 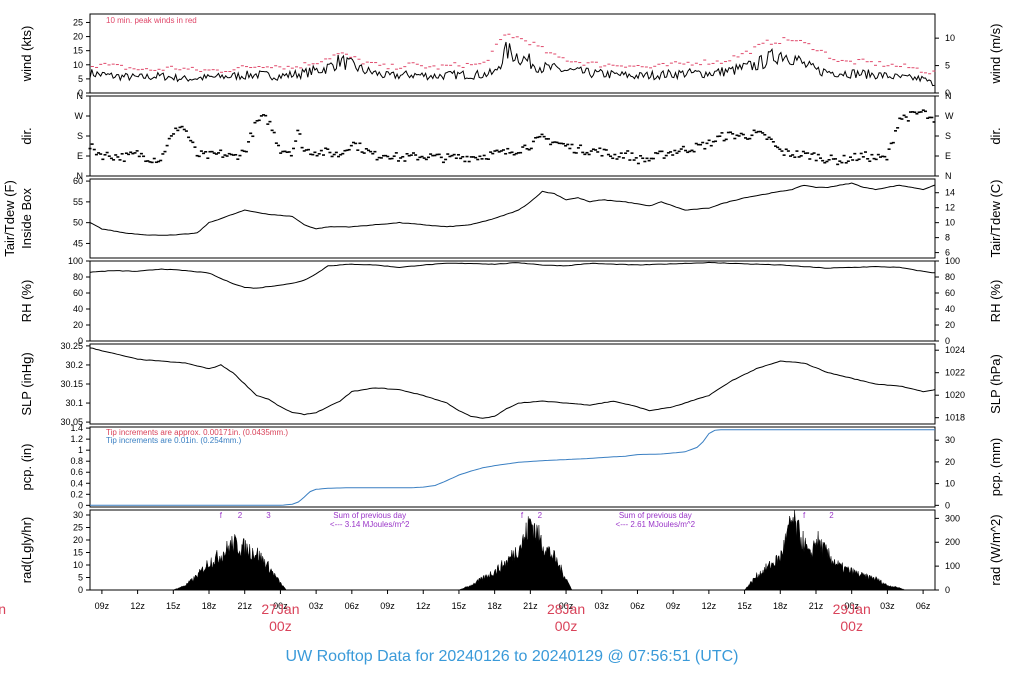 What do you see at coordinates (950, 38) in the screenshot?
I see `wind-right-tick-label: 10` at bounding box center [950, 38].